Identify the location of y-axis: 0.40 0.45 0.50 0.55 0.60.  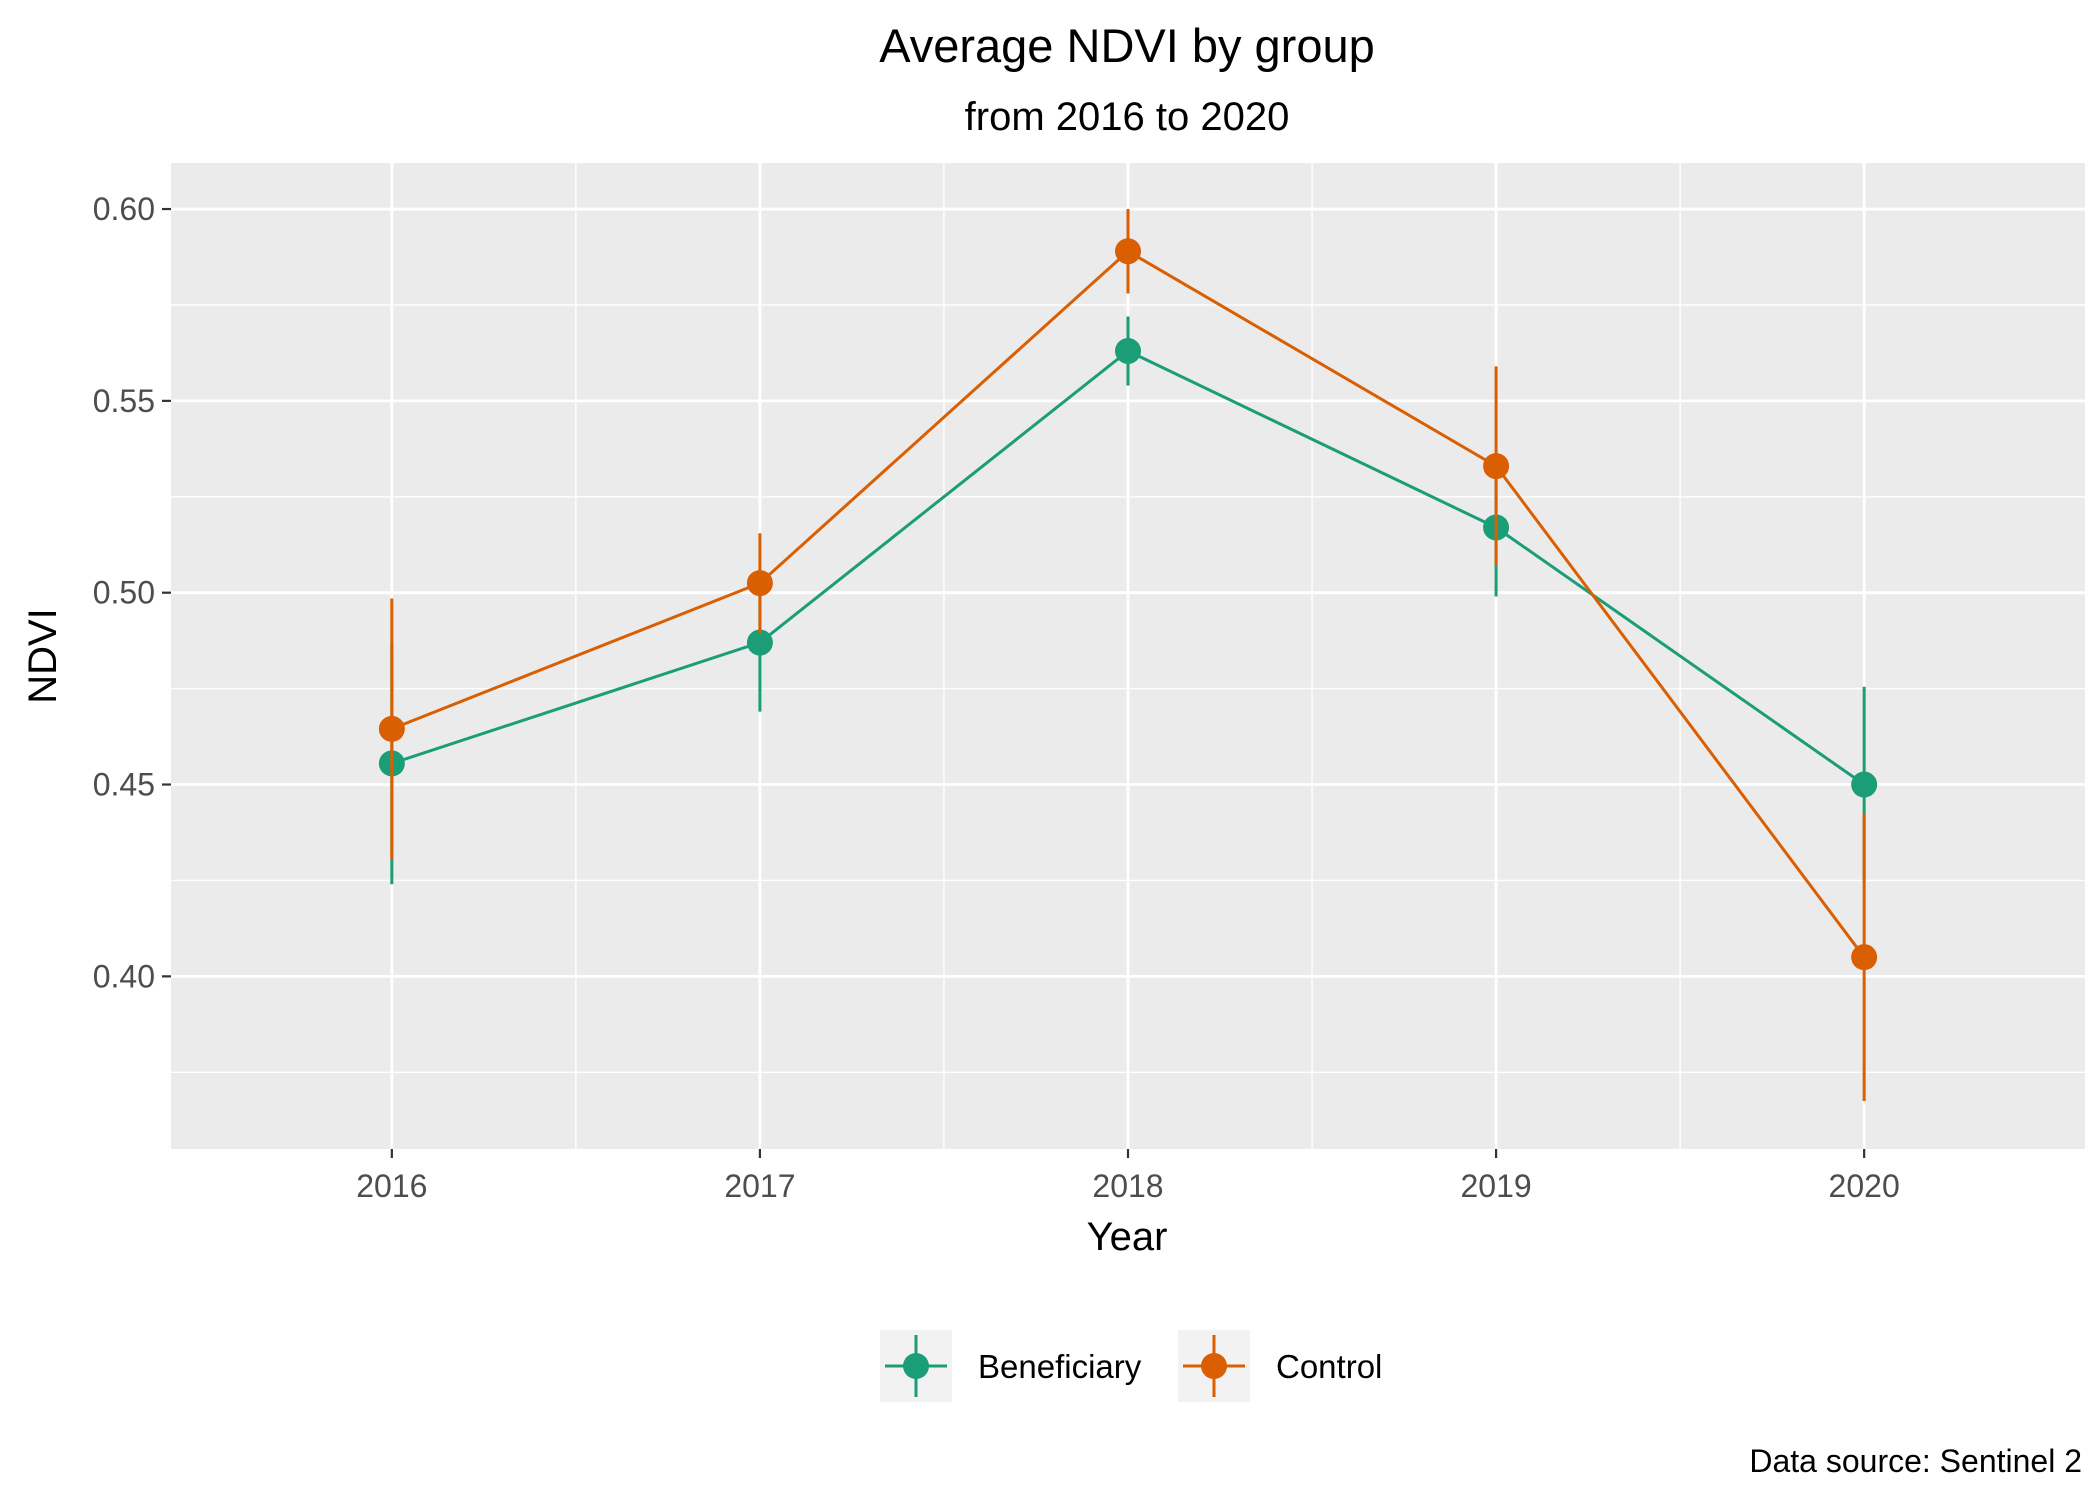
(132, 592).